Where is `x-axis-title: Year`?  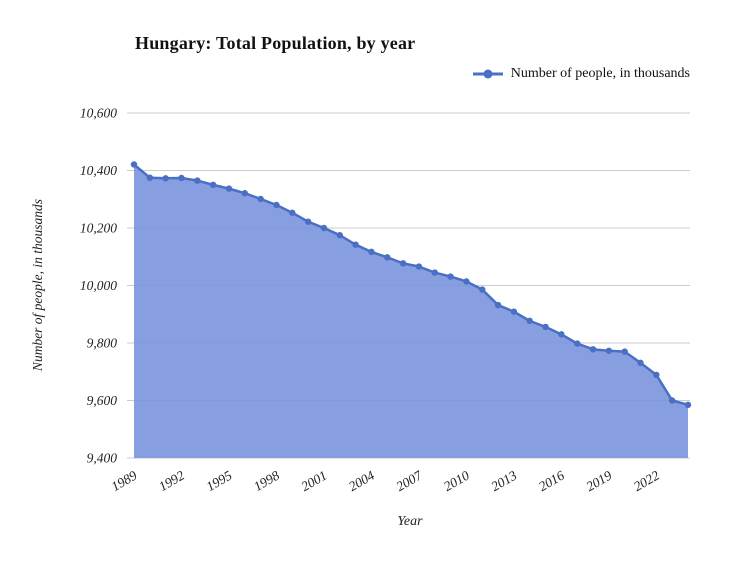 x-axis-title: Year is located at coordinates (410, 521).